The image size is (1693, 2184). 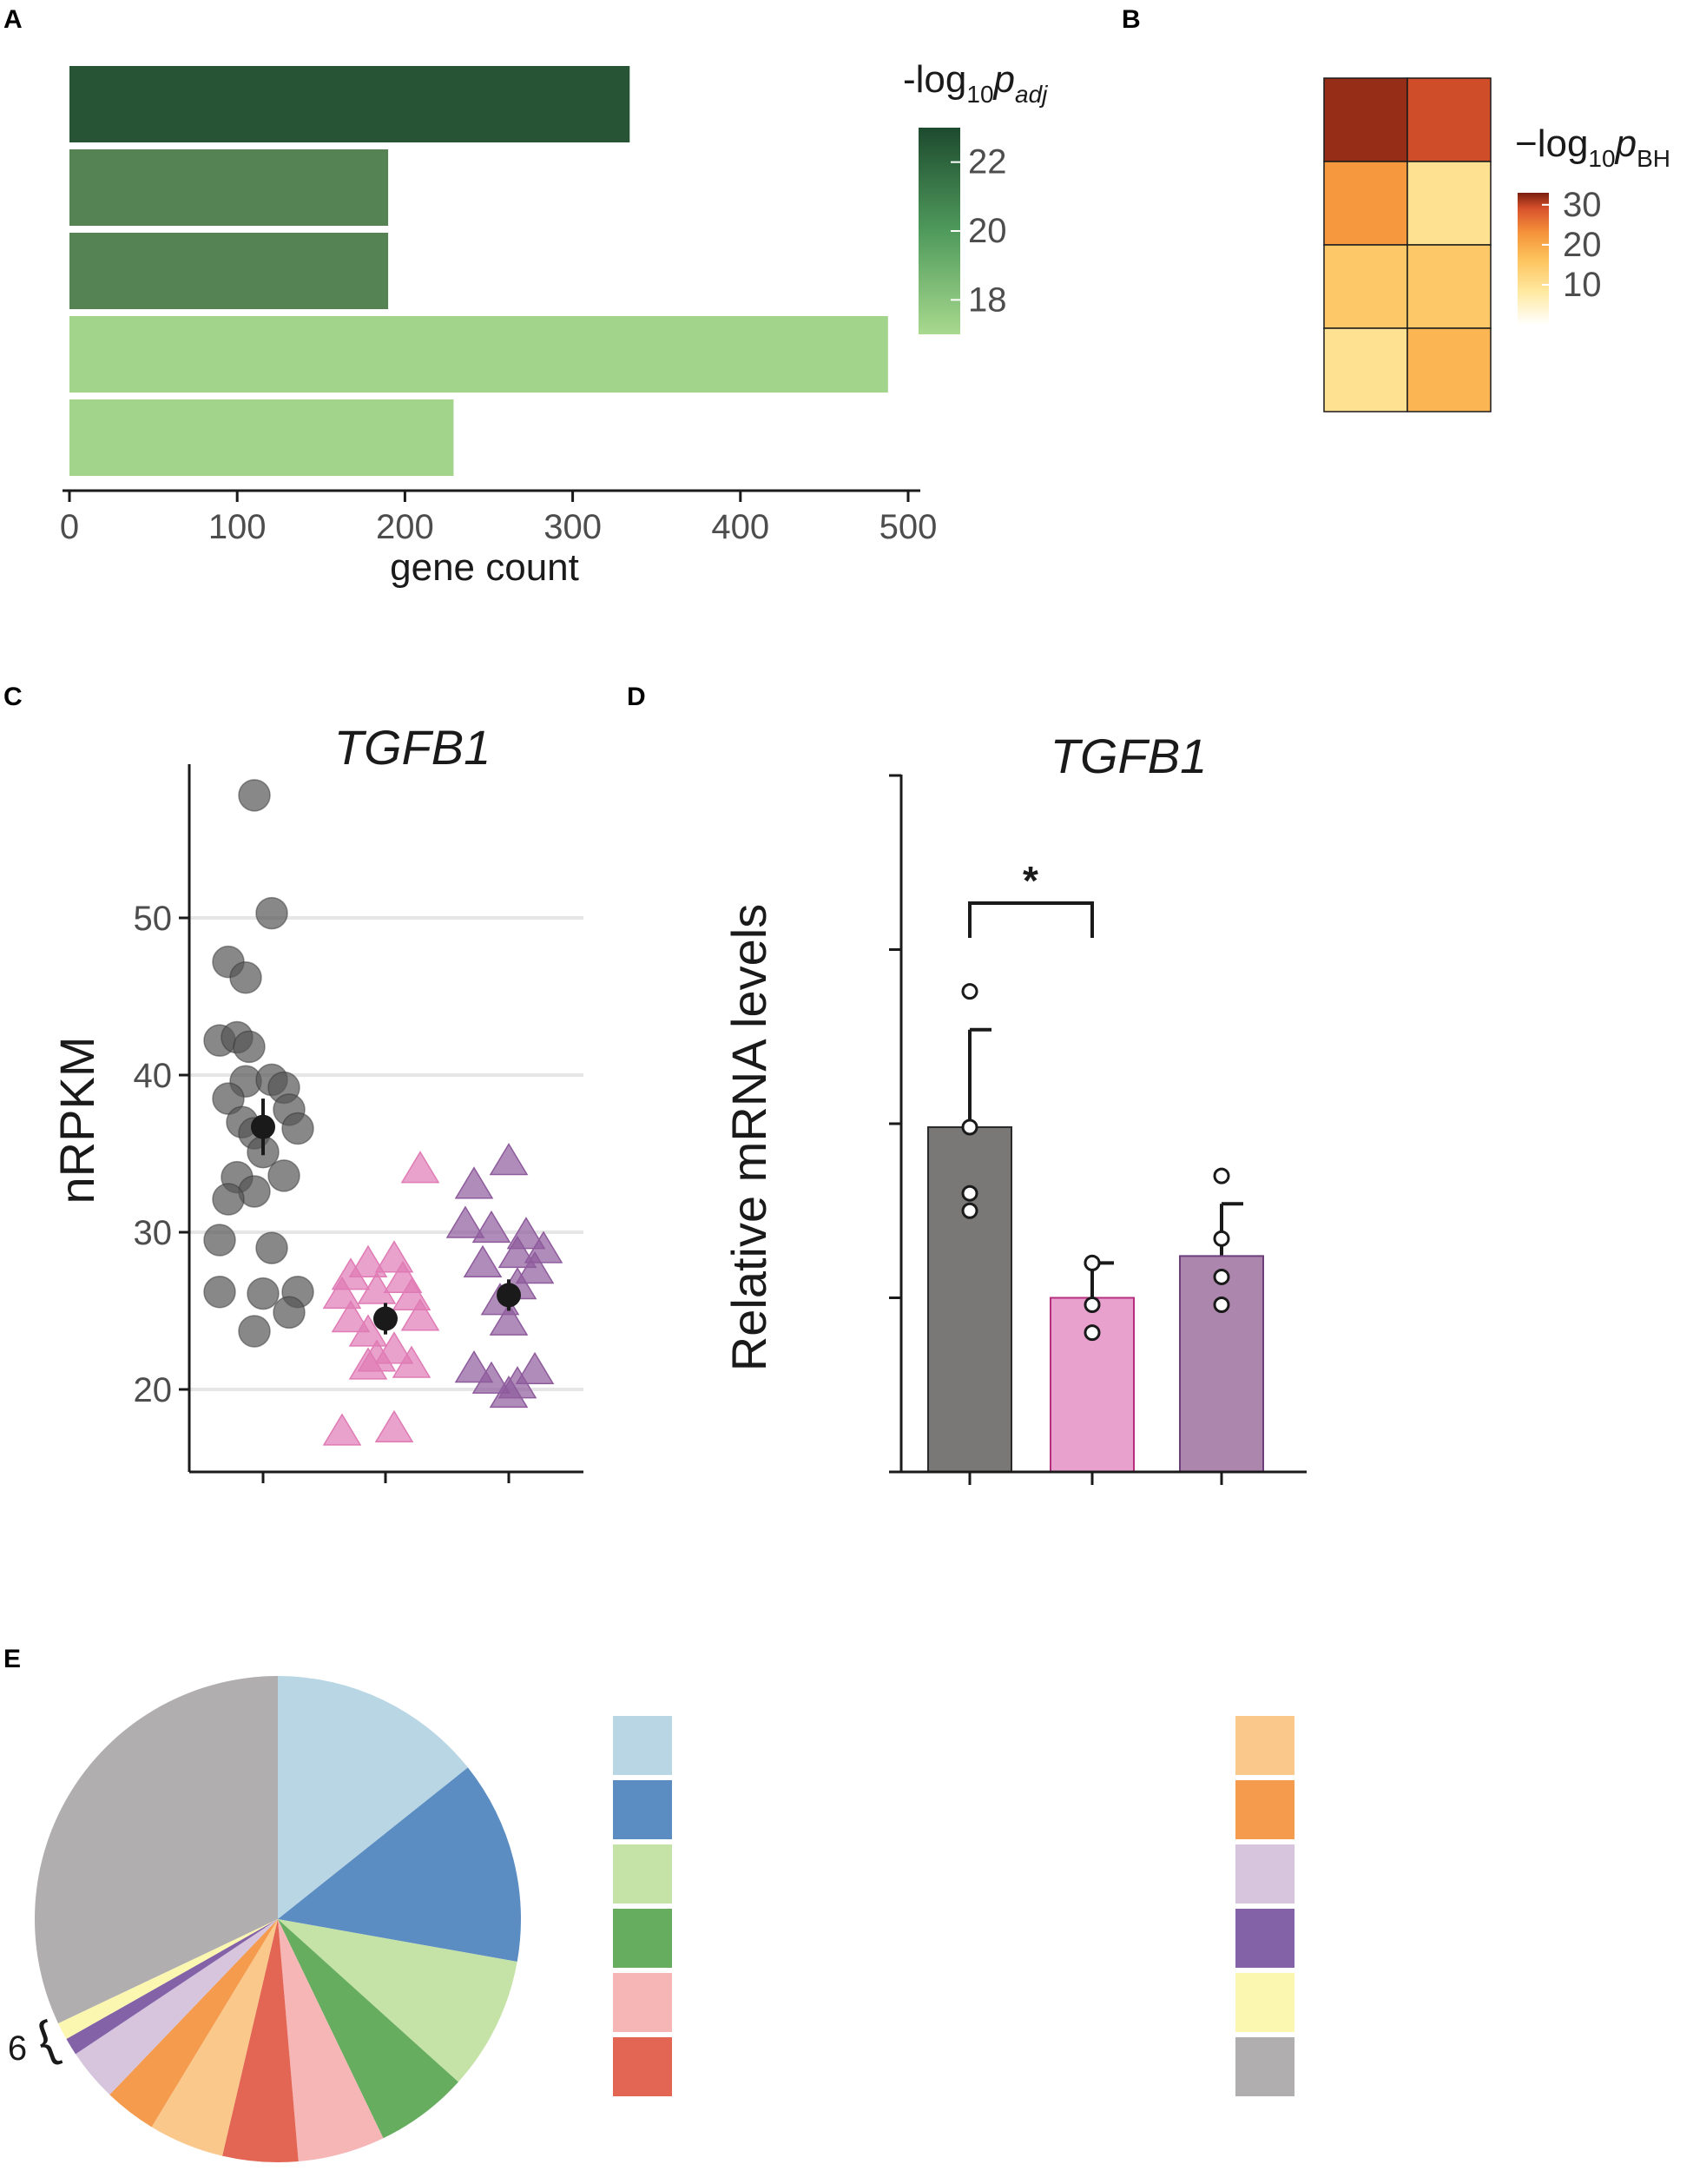 What do you see at coordinates (1031, 94) in the screenshot?
I see `colorbar-title-var-sub: adj` at bounding box center [1031, 94].